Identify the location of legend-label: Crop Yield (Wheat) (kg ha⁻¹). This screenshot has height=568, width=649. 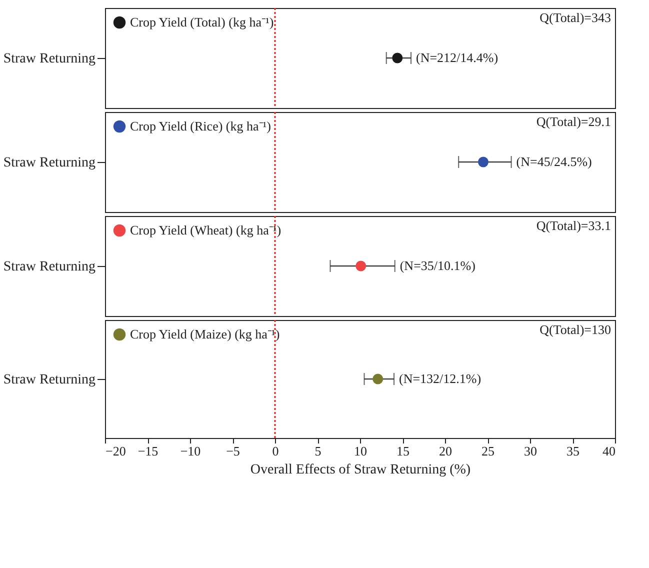
(206, 230).